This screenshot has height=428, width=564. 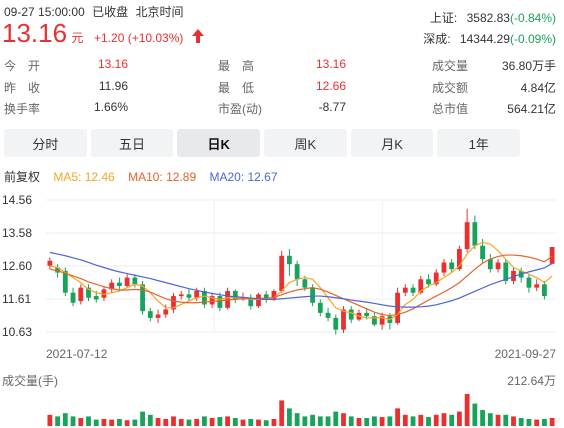 What do you see at coordinates (330, 64) in the screenshot?
I see `high-value: 13.16` at bounding box center [330, 64].